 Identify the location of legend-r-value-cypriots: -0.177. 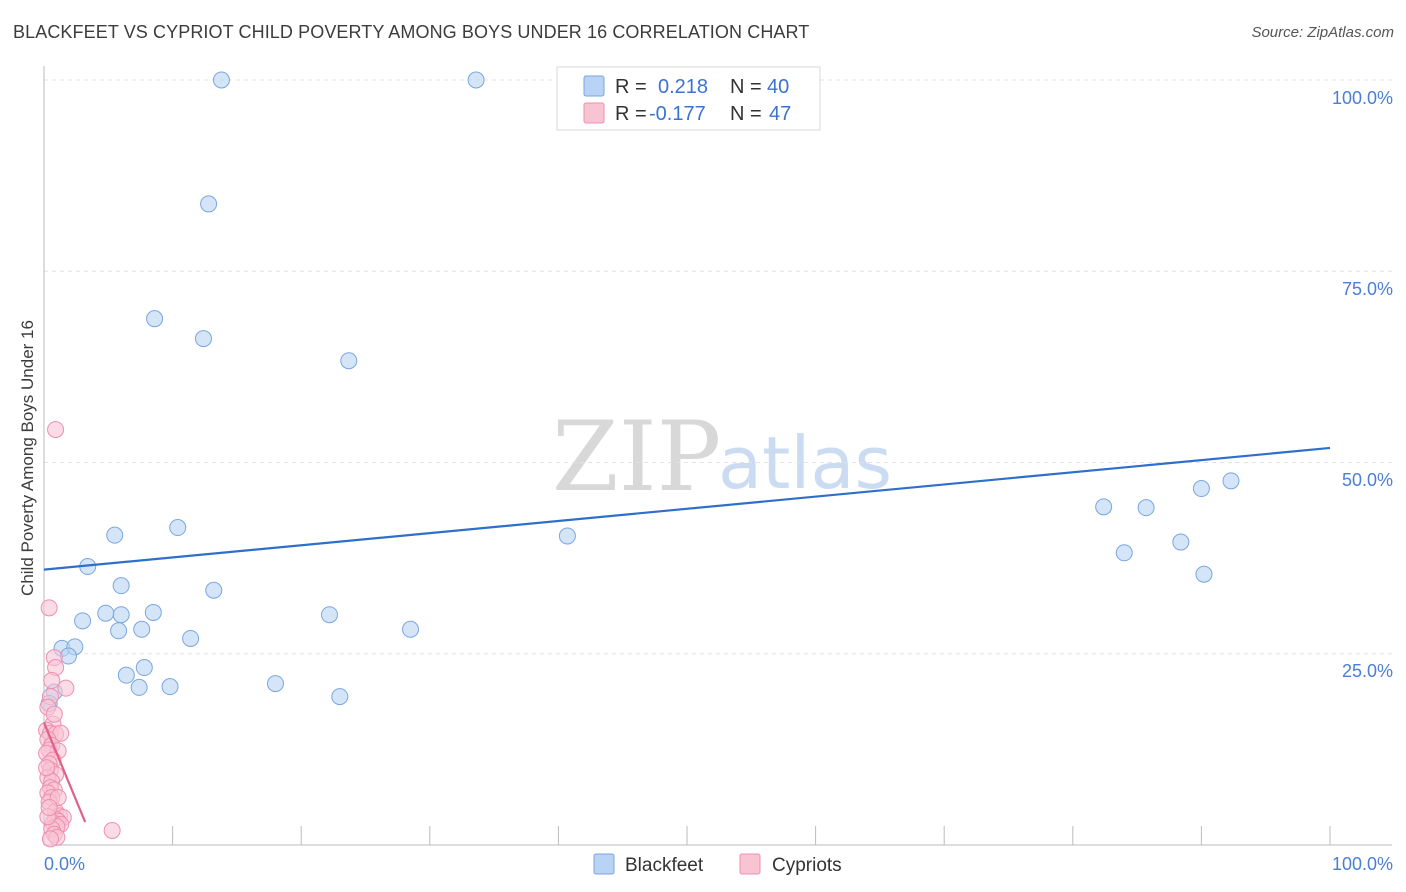
(677, 114).